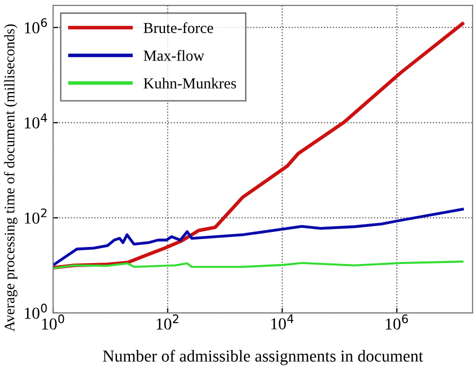 This screenshot has height=366, width=474. I want to click on y-tick-label: 10$^{6}$, so click(35, 26).